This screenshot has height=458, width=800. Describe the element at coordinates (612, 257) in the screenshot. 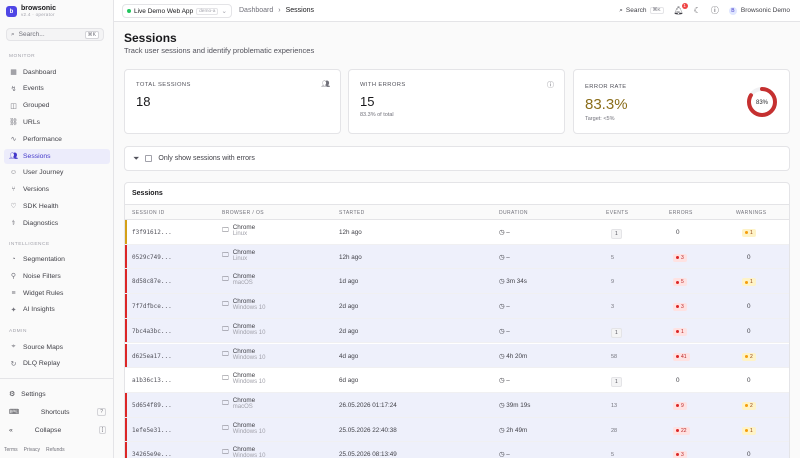

I see `events-cell: 5` at that location.